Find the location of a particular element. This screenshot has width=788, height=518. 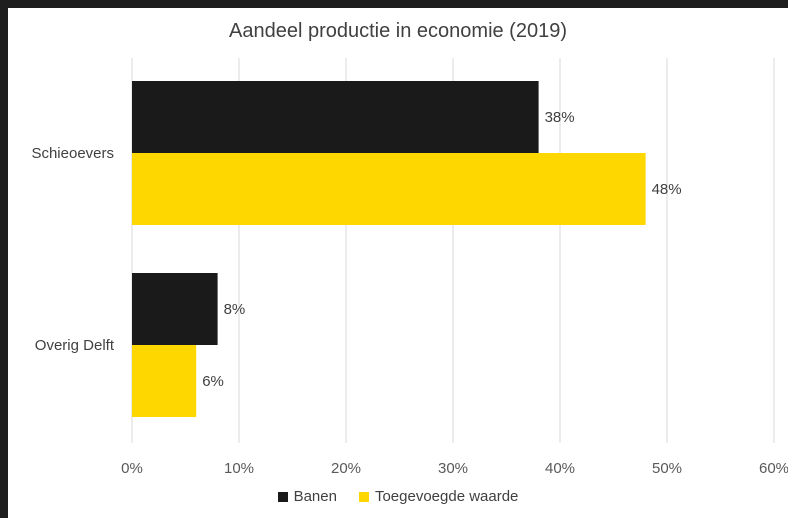

data-label: 38% is located at coordinates (560, 117).